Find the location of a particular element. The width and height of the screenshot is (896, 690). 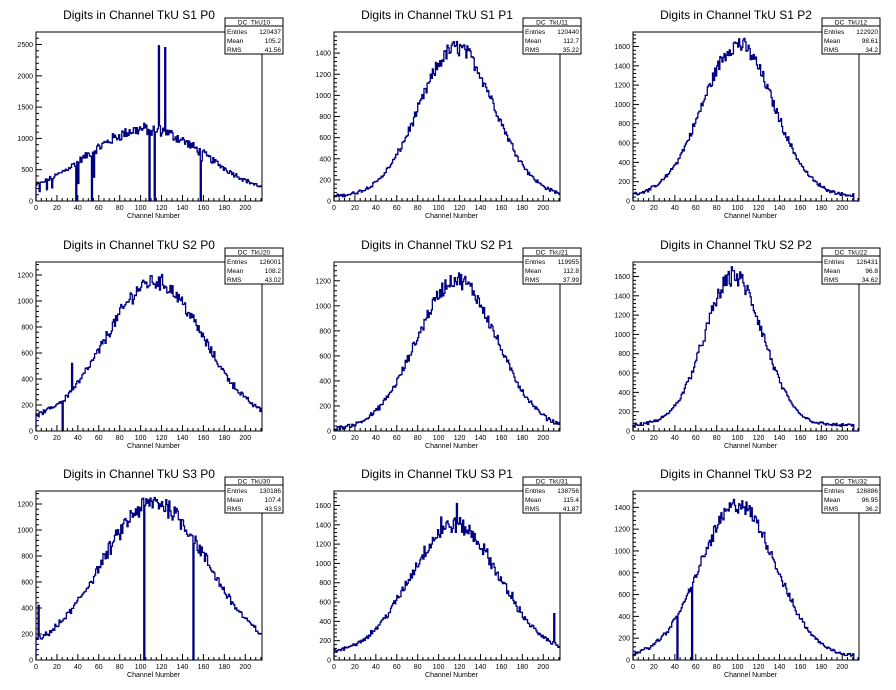

stats-box: DC_TkU11 Entries 120440 Mean 112.7 RMS 35.22 is located at coordinates (552, 36).